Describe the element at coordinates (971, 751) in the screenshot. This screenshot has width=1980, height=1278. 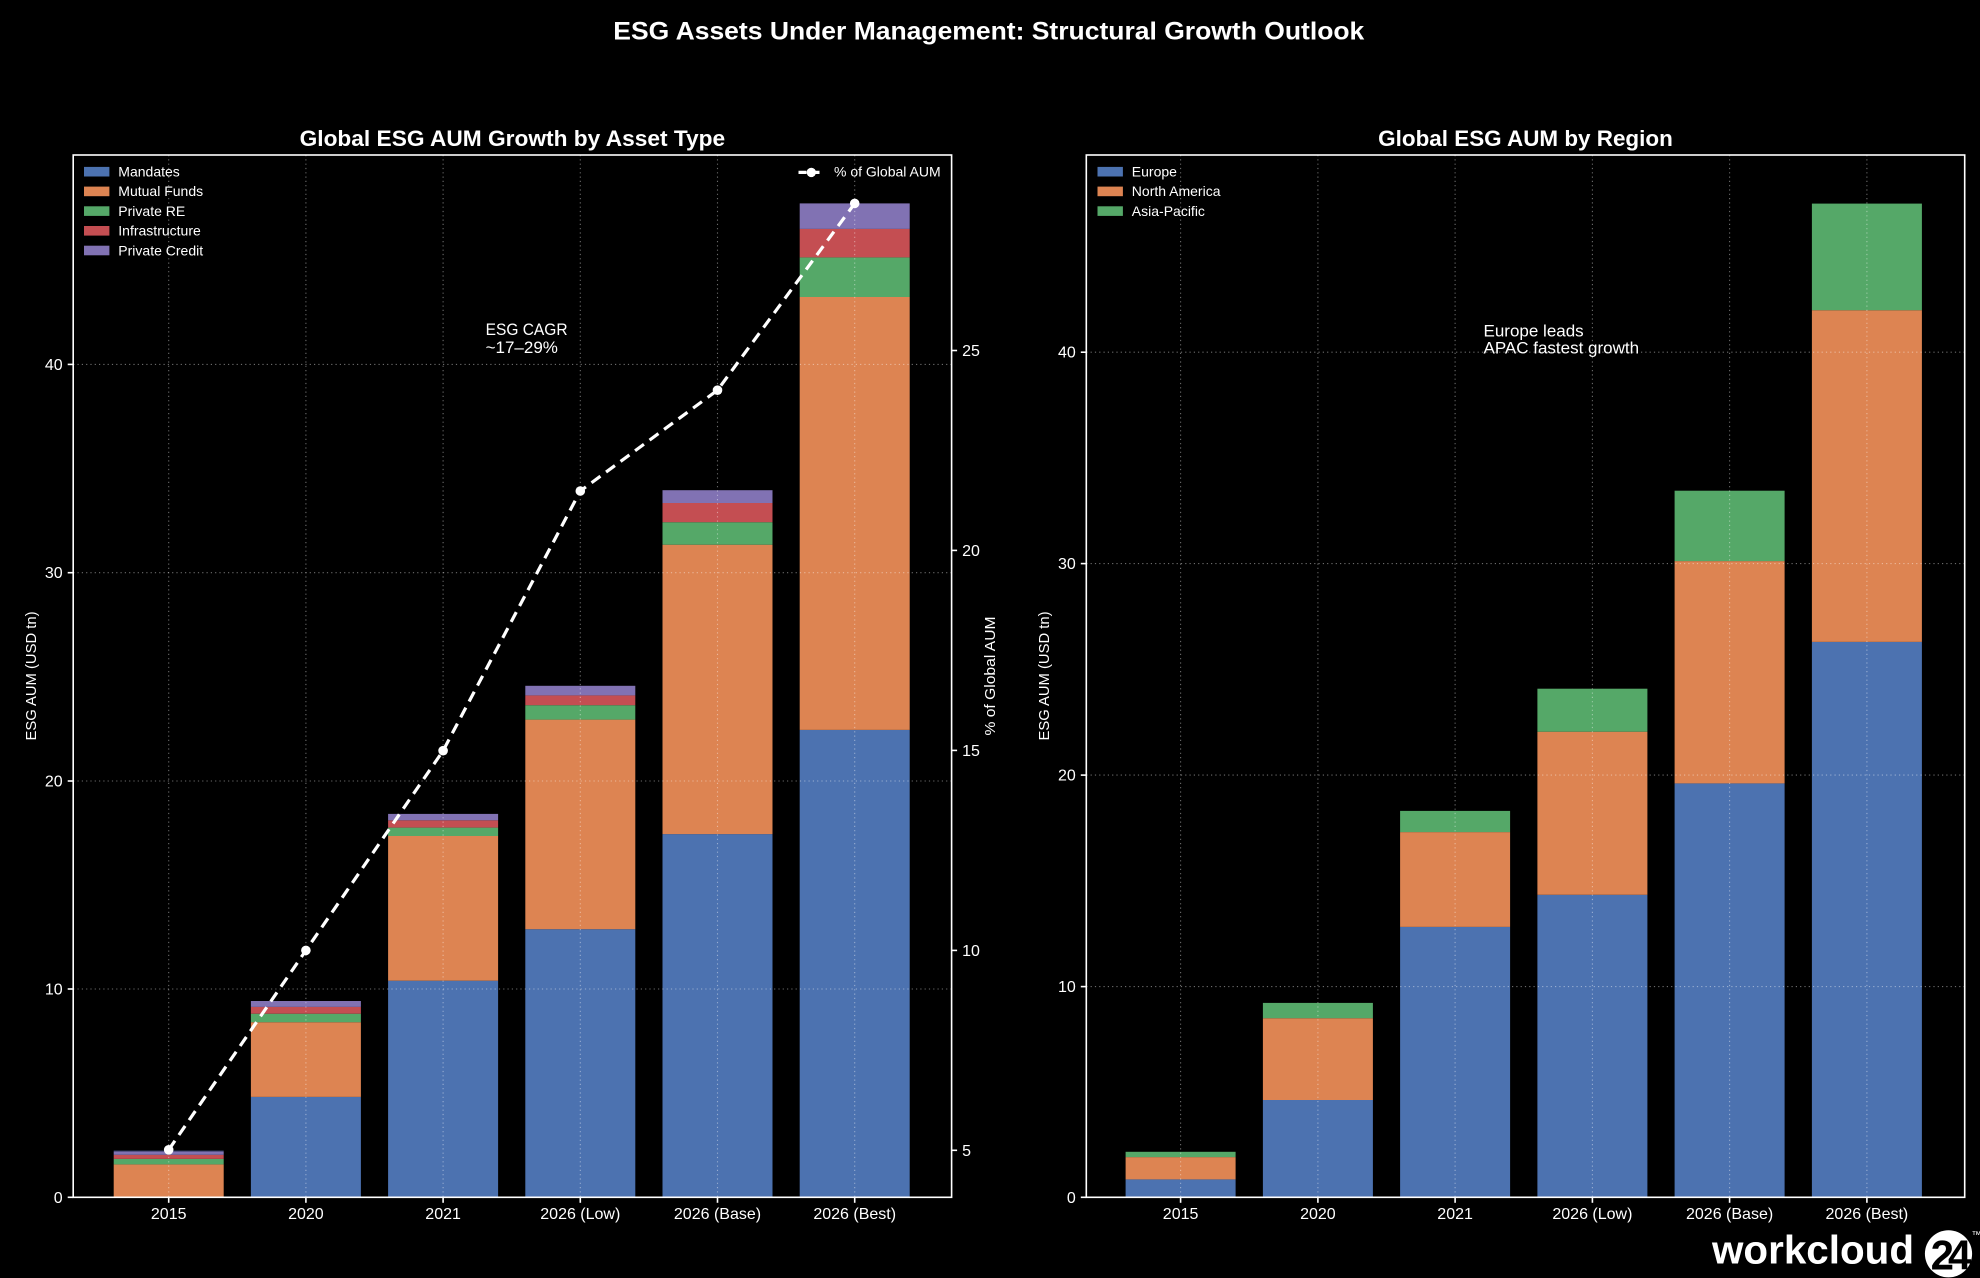
I see `svg-text: 15` at that location.